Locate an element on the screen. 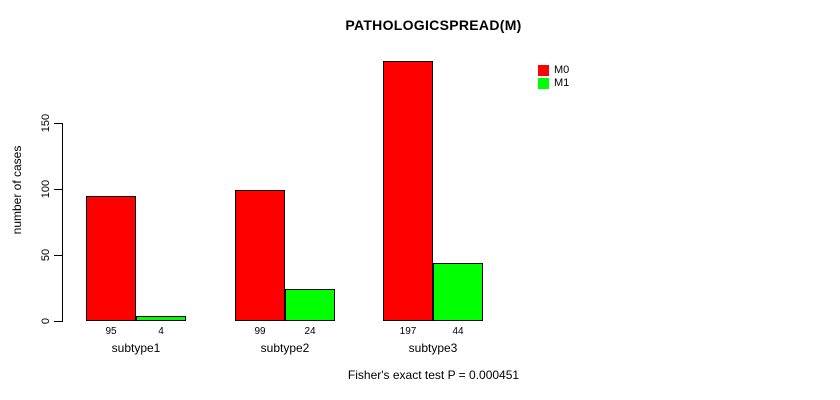 The image size is (840, 400). bar-value-label: 44 is located at coordinates (458, 331).